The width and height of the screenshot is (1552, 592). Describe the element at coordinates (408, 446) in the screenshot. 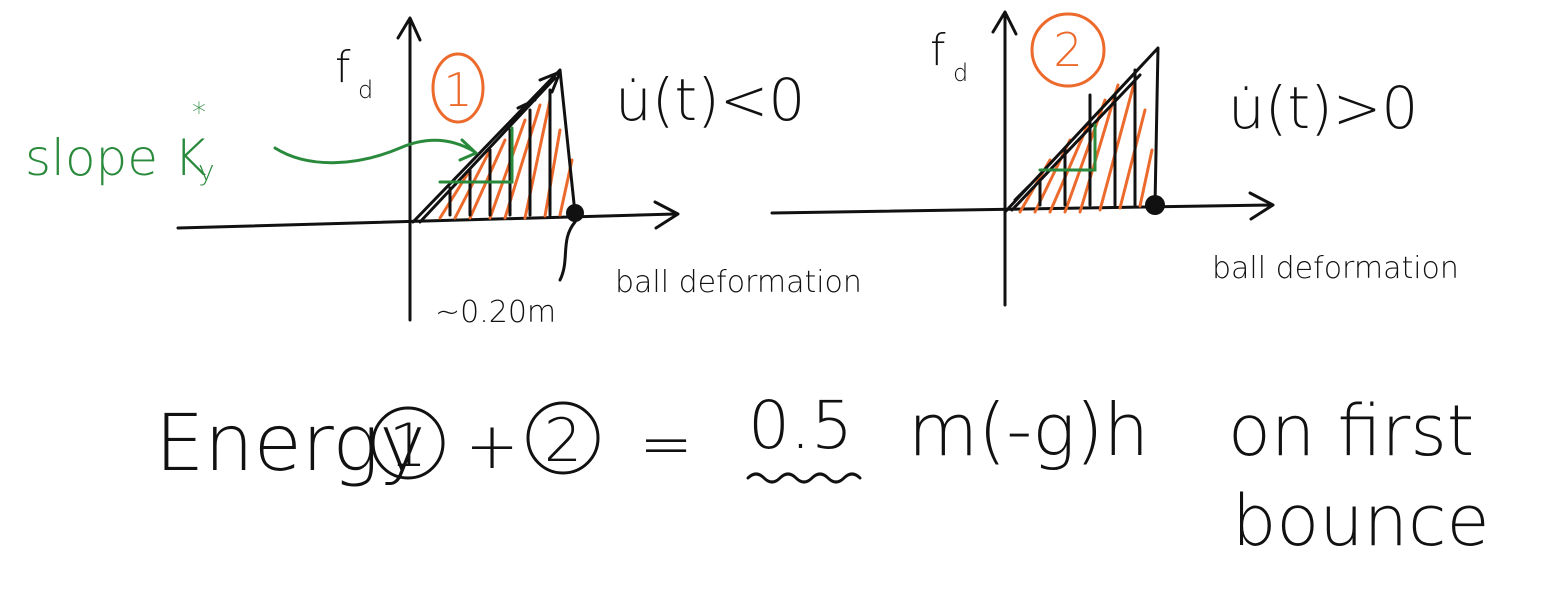

I see `term-1: 1` at that location.